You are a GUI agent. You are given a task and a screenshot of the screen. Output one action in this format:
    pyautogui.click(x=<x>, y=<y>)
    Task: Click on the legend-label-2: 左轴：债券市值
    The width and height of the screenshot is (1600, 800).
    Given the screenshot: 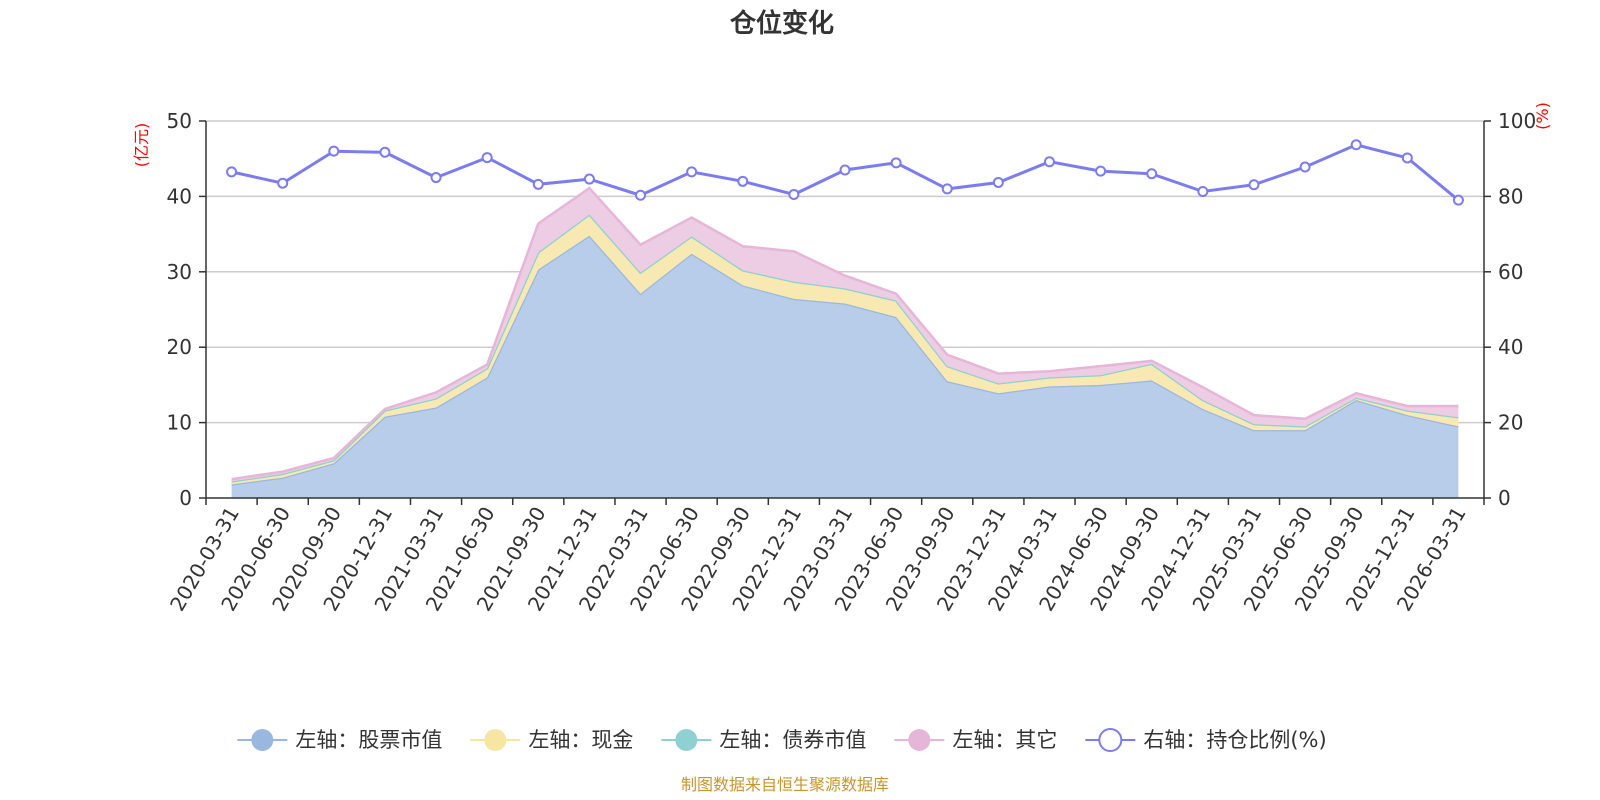 What is the action you would take?
    pyautogui.click(x=792, y=740)
    